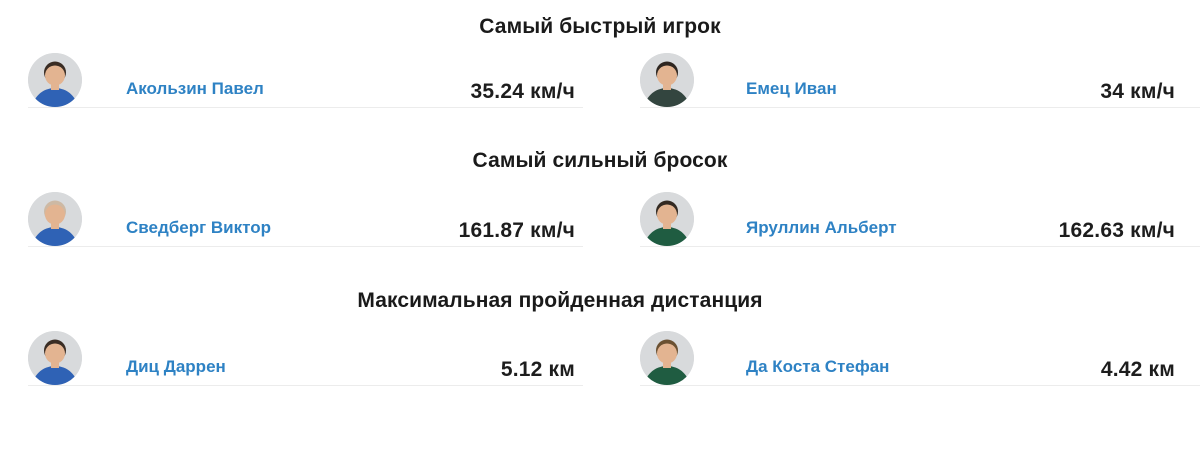 The height and width of the screenshot is (450, 1200). I want to click on player-name-link: Яруллин Альберт, so click(821, 227).